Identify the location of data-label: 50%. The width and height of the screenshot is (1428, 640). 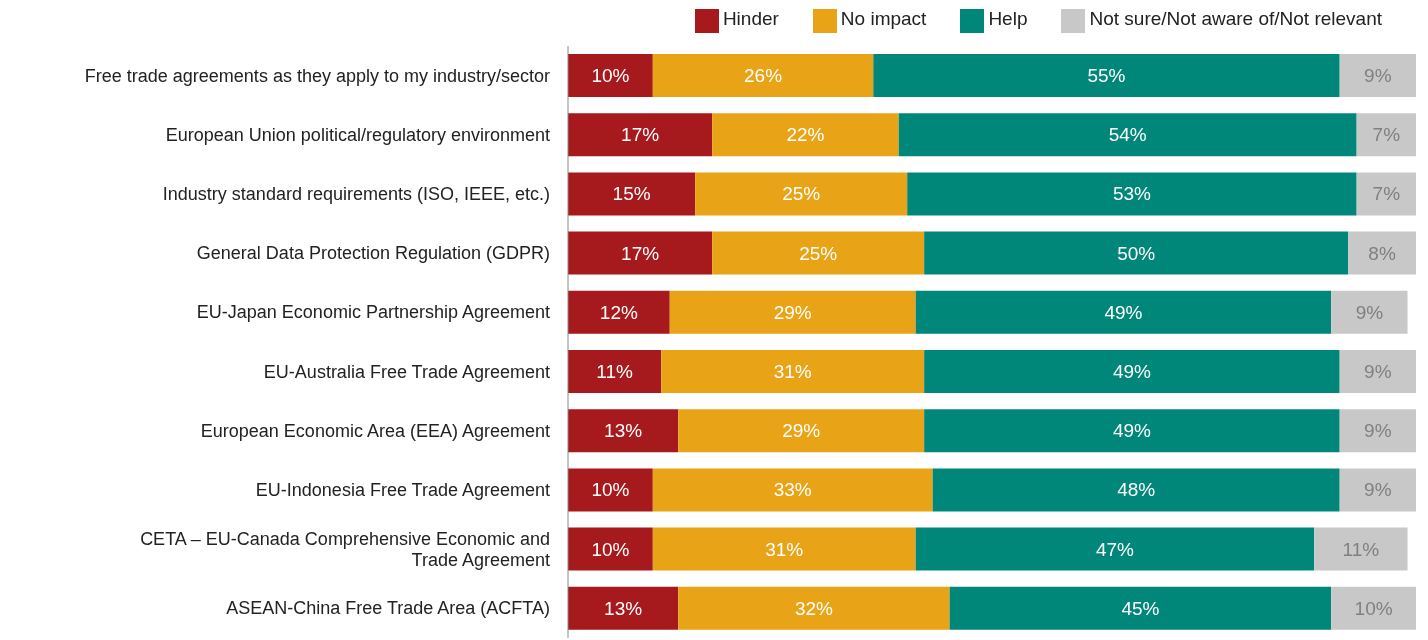
(1136, 253).